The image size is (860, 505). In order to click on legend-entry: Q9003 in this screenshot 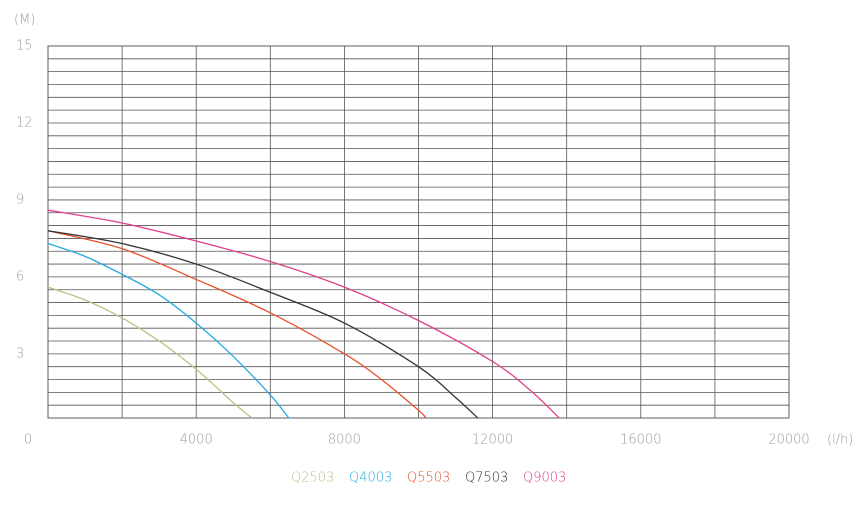, I will do `click(544, 478)`.